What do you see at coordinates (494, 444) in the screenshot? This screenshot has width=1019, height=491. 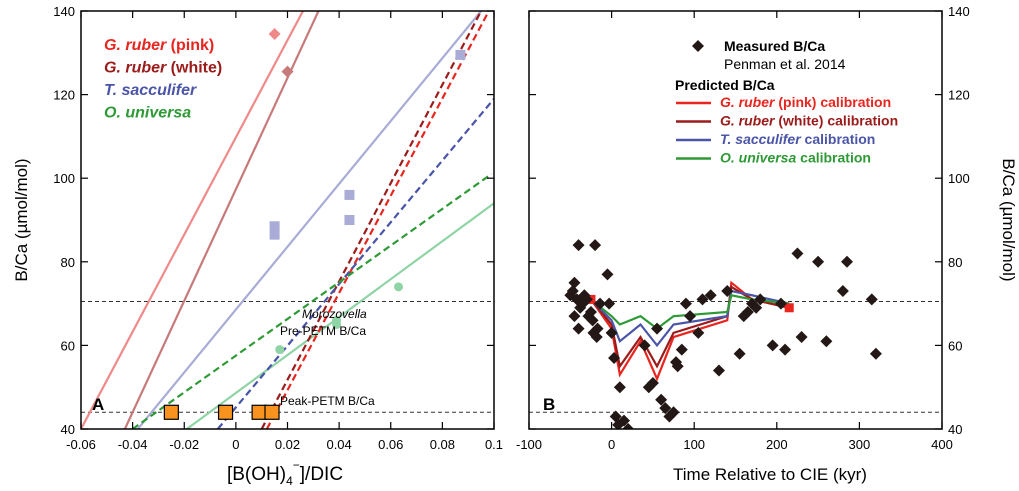 I see `x-tick-label: 0.1` at bounding box center [494, 444].